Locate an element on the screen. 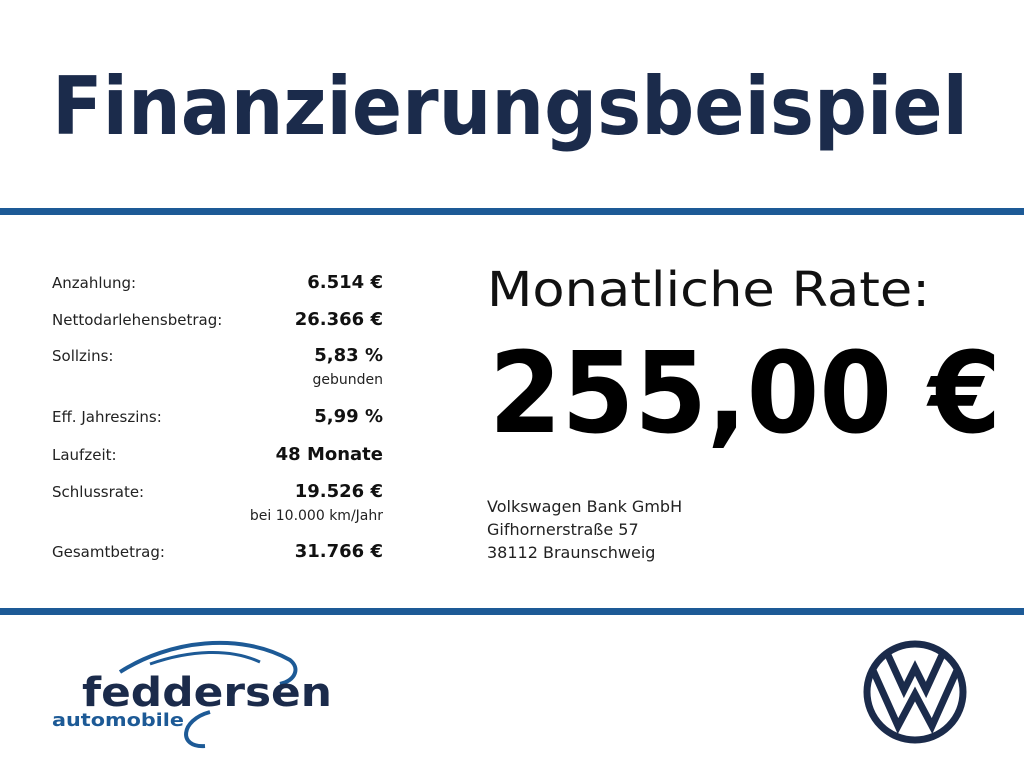 The width and height of the screenshot is (1024, 768). row-value: 26.366 € is located at coordinates (339, 319).